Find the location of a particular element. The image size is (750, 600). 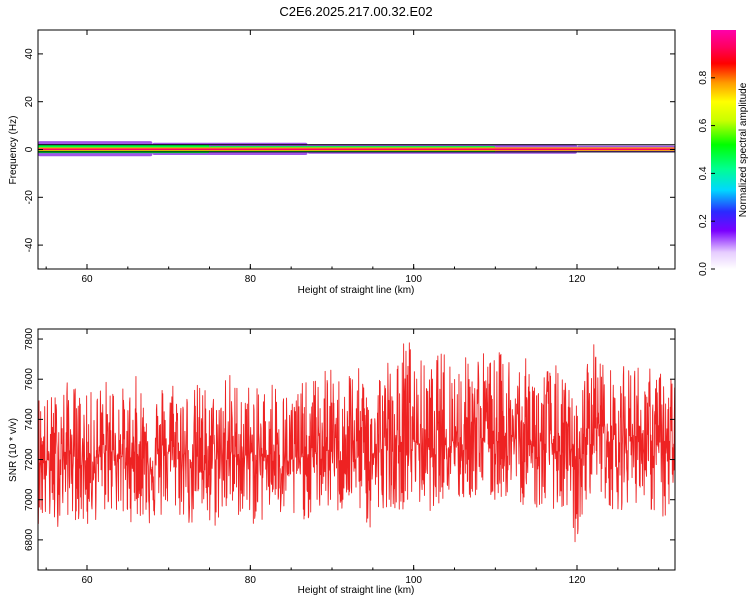

spectrogram-y-axis-label: Frequency (Hz) is located at coordinates (13, 150).